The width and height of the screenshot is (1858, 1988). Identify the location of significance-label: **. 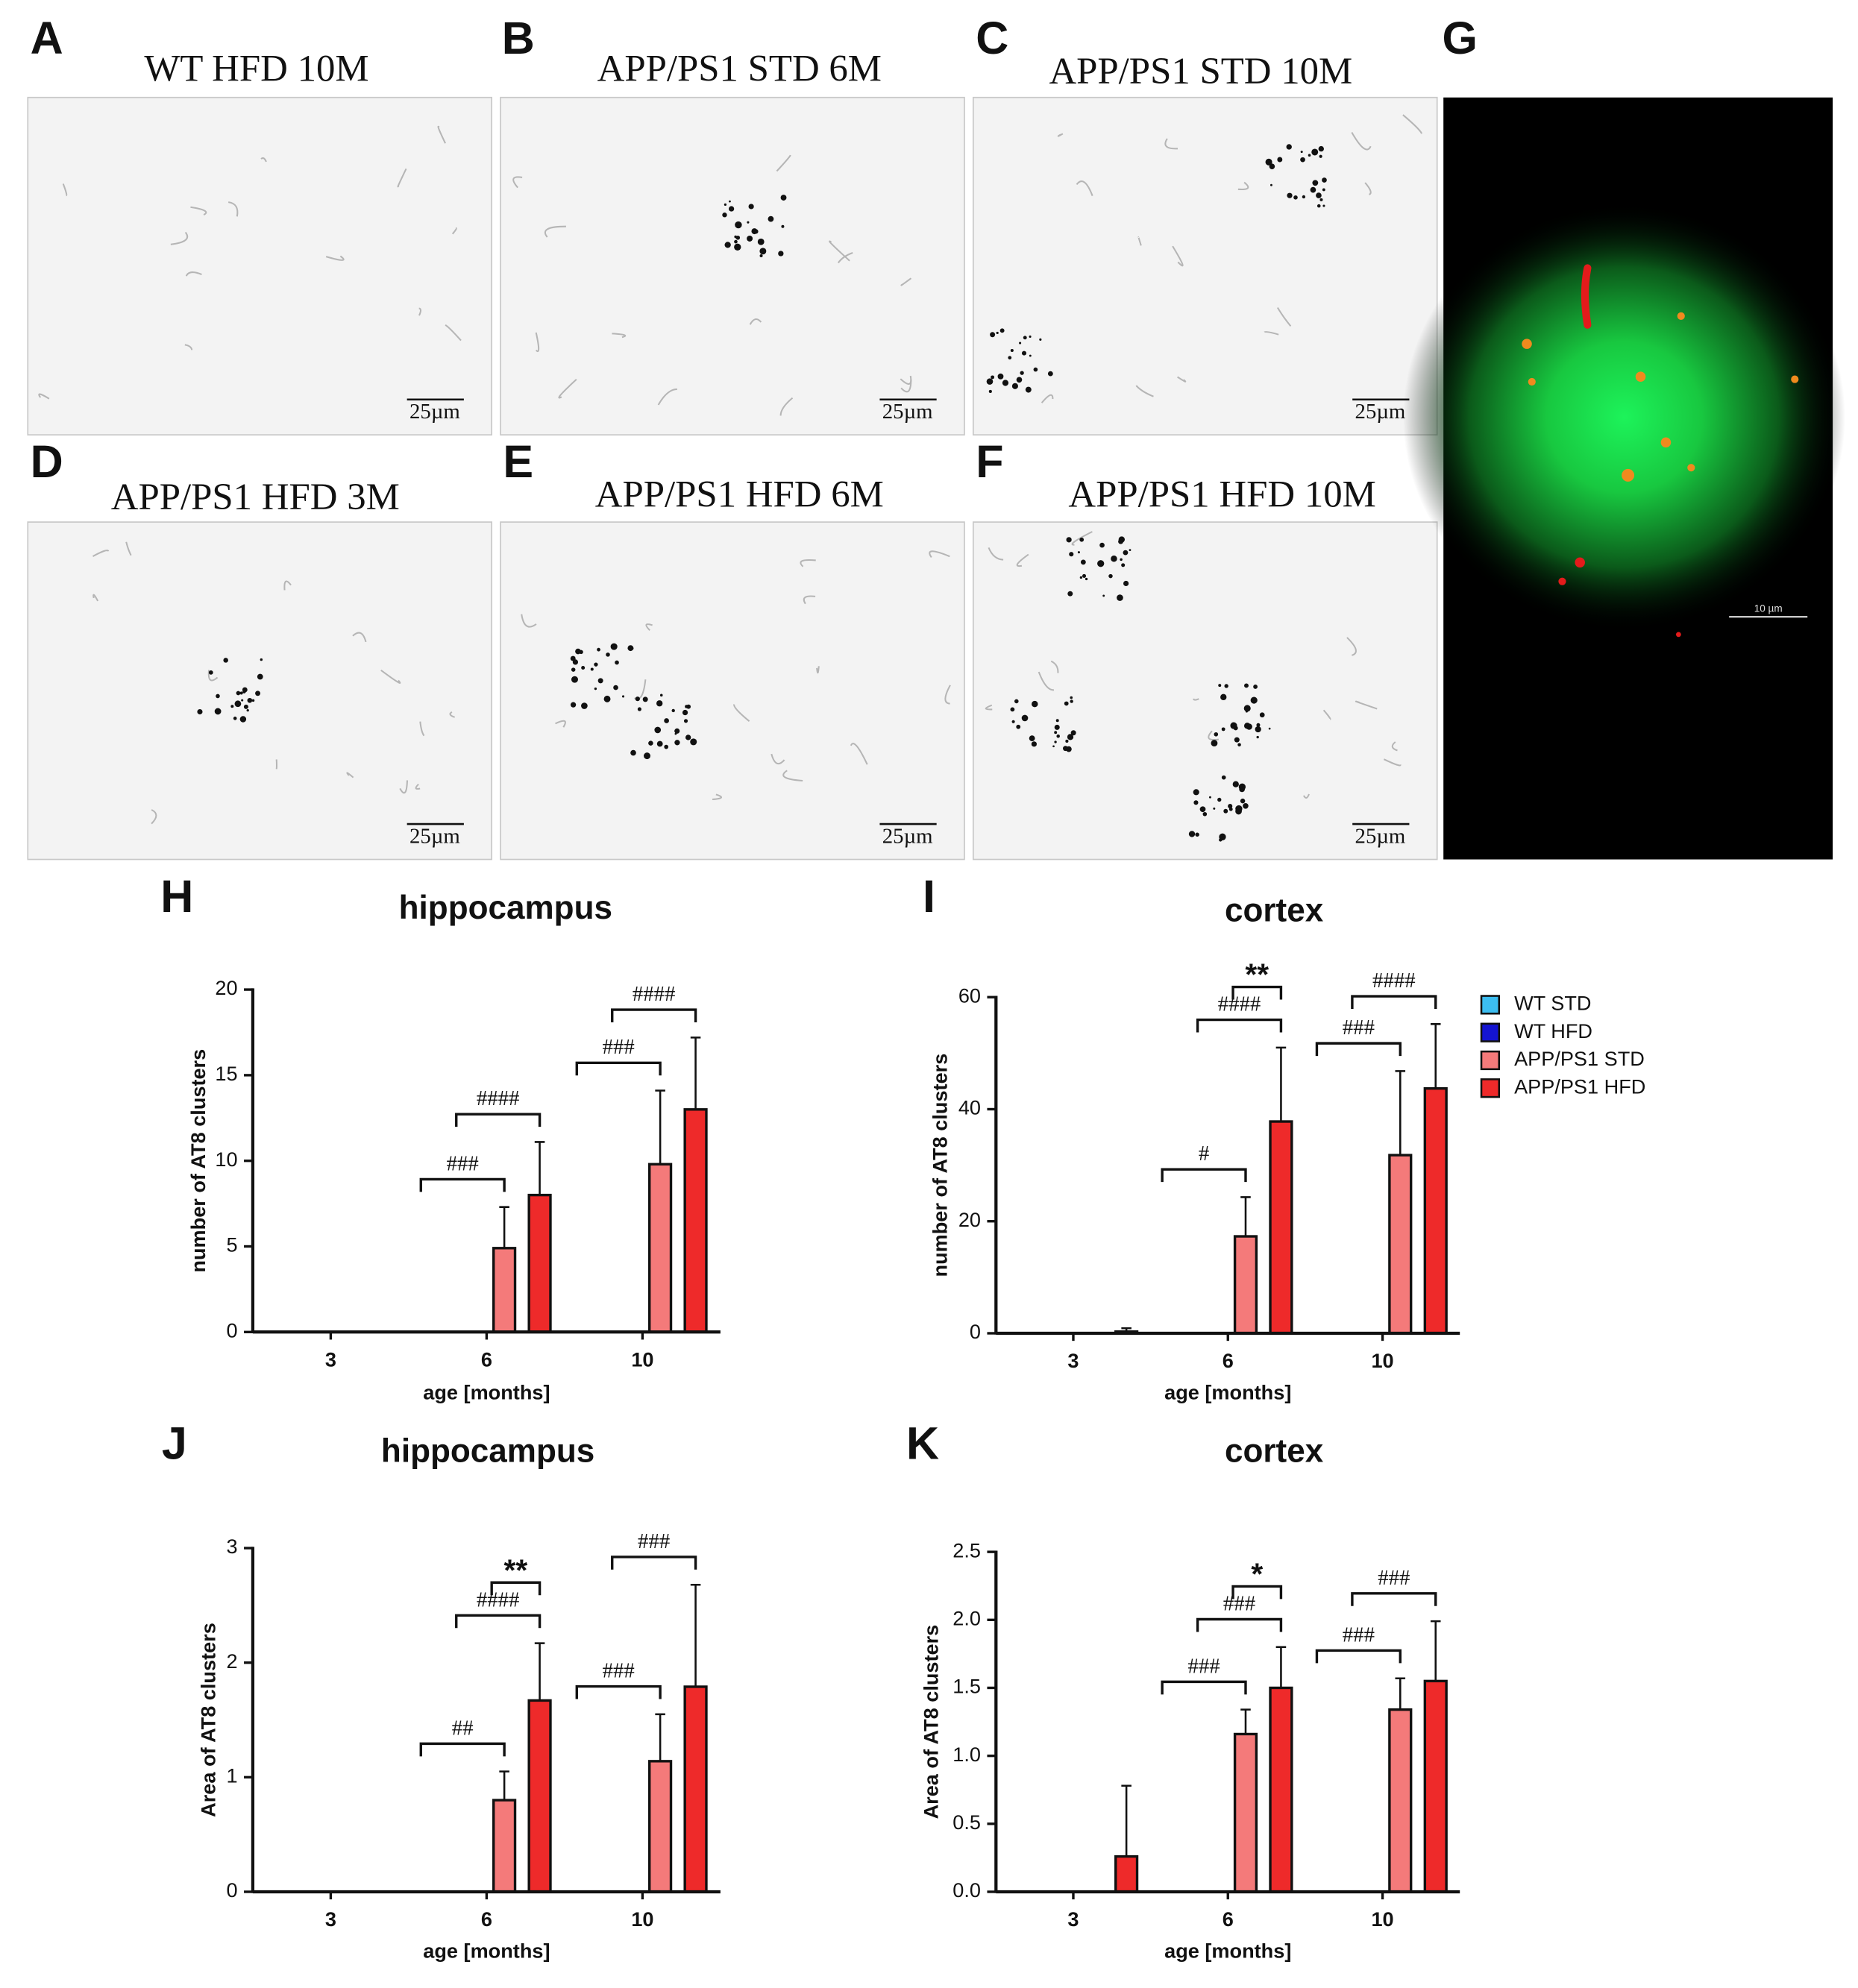
(1257, 974).